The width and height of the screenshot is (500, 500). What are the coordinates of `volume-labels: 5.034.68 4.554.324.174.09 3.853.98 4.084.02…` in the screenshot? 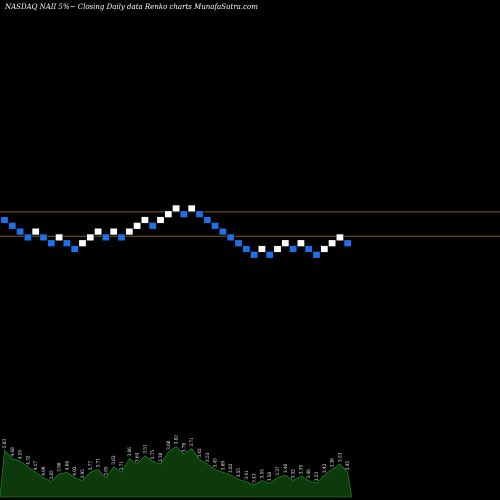 It's located at (176, 459).